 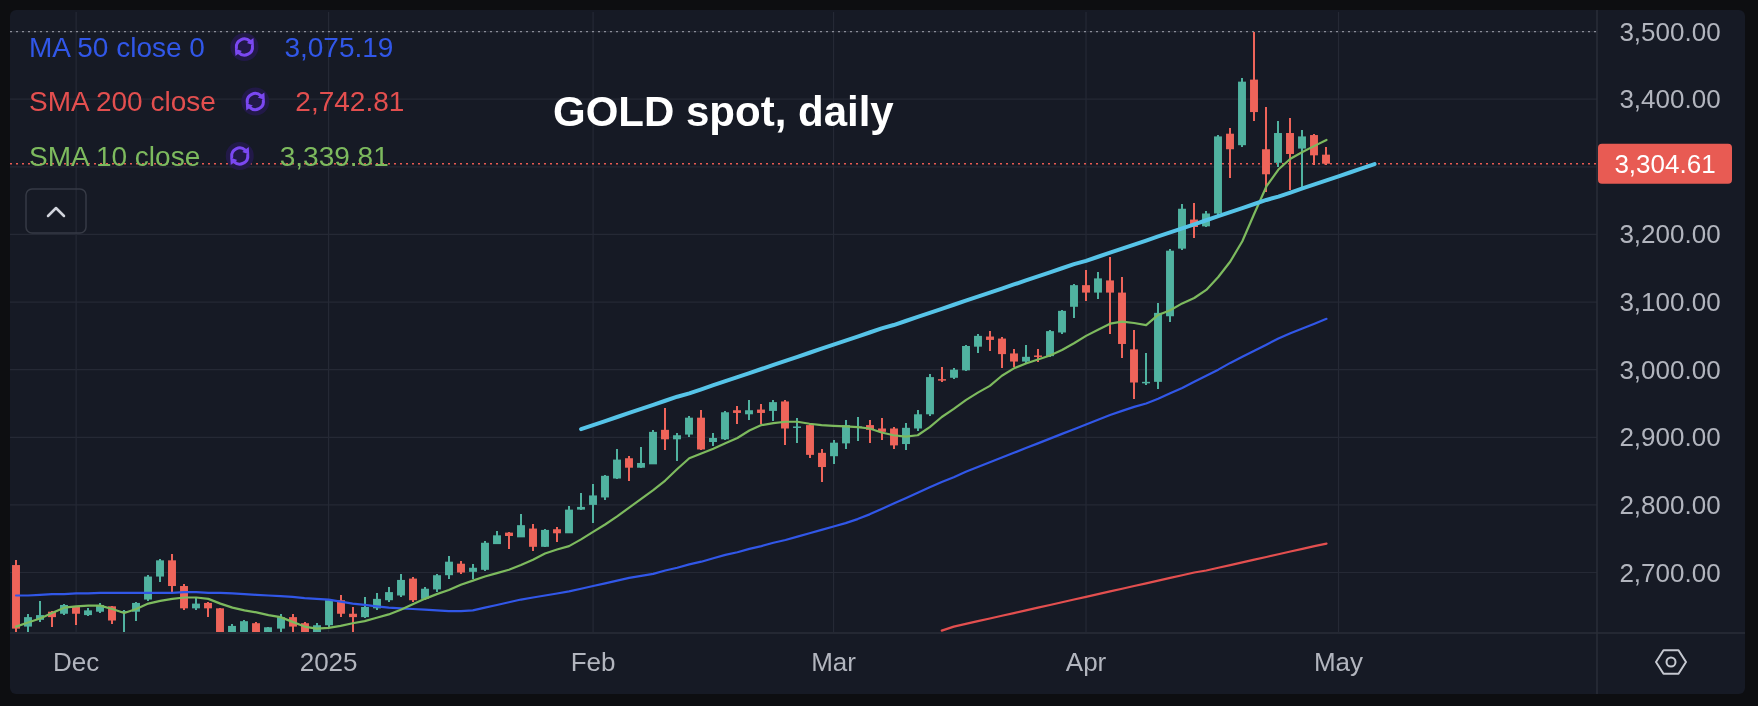 What do you see at coordinates (1670, 302) in the screenshot?
I see `y-tick-label: 3,100.00` at bounding box center [1670, 302].